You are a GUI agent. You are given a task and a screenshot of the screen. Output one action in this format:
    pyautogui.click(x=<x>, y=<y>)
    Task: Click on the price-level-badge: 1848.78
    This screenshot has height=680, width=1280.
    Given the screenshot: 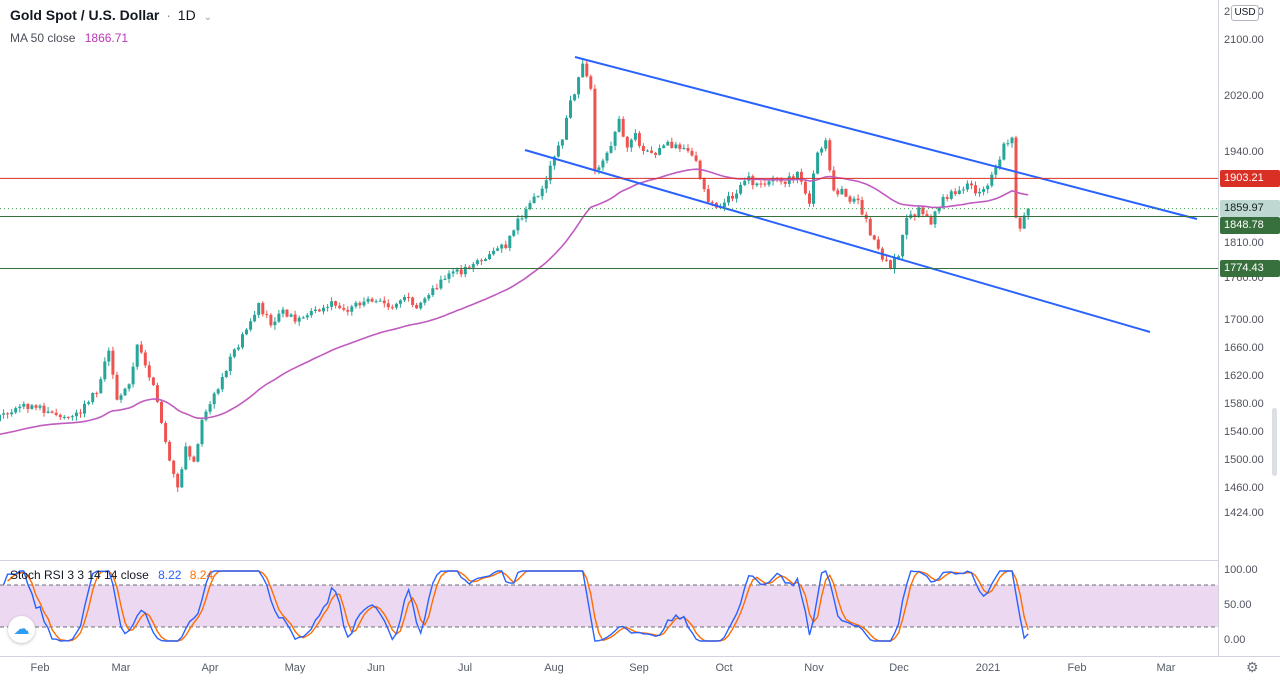 What is the action you would take?
    pyautogui.click(x=1250, y=225)
    